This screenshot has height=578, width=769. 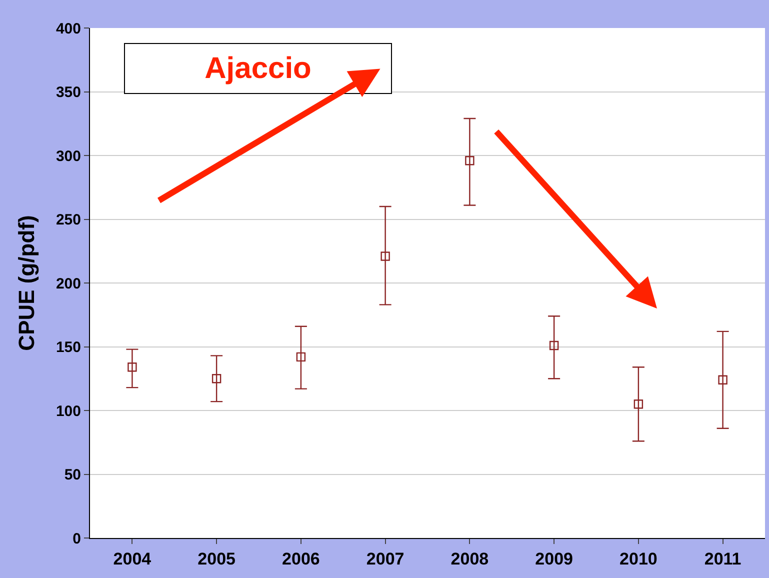 I want to click on x-tick-label: 2008, so click(x=469, y=558).